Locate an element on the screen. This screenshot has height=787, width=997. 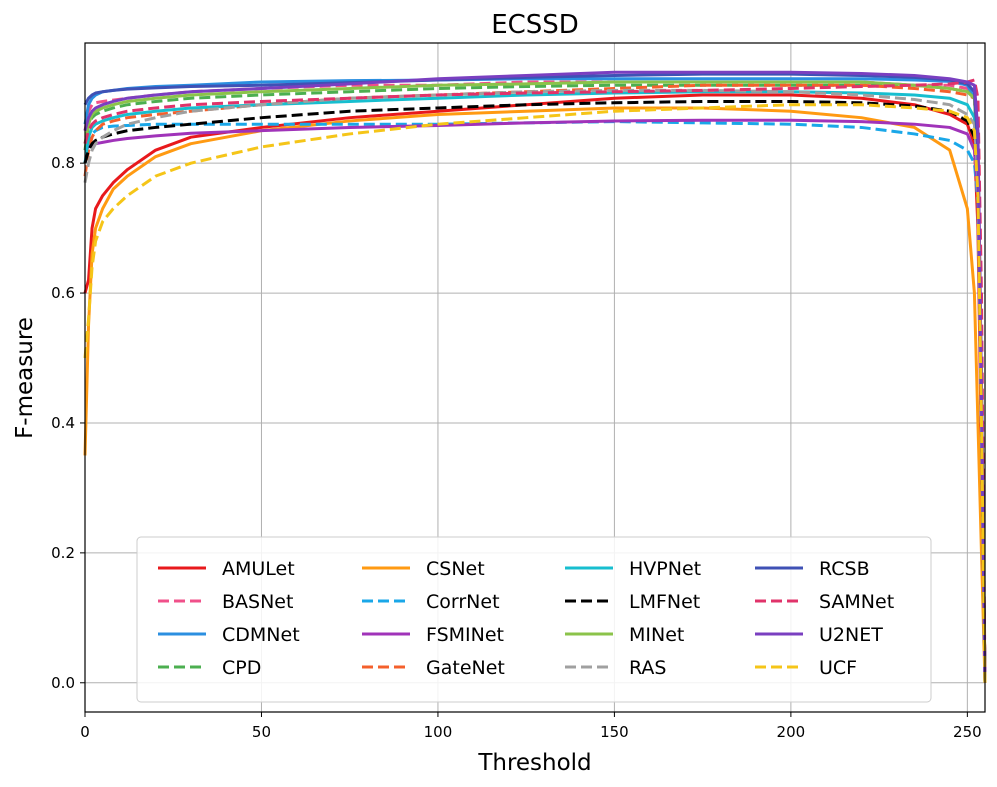
legend-label-cpd: CPD is located at coordinates (241, 668).